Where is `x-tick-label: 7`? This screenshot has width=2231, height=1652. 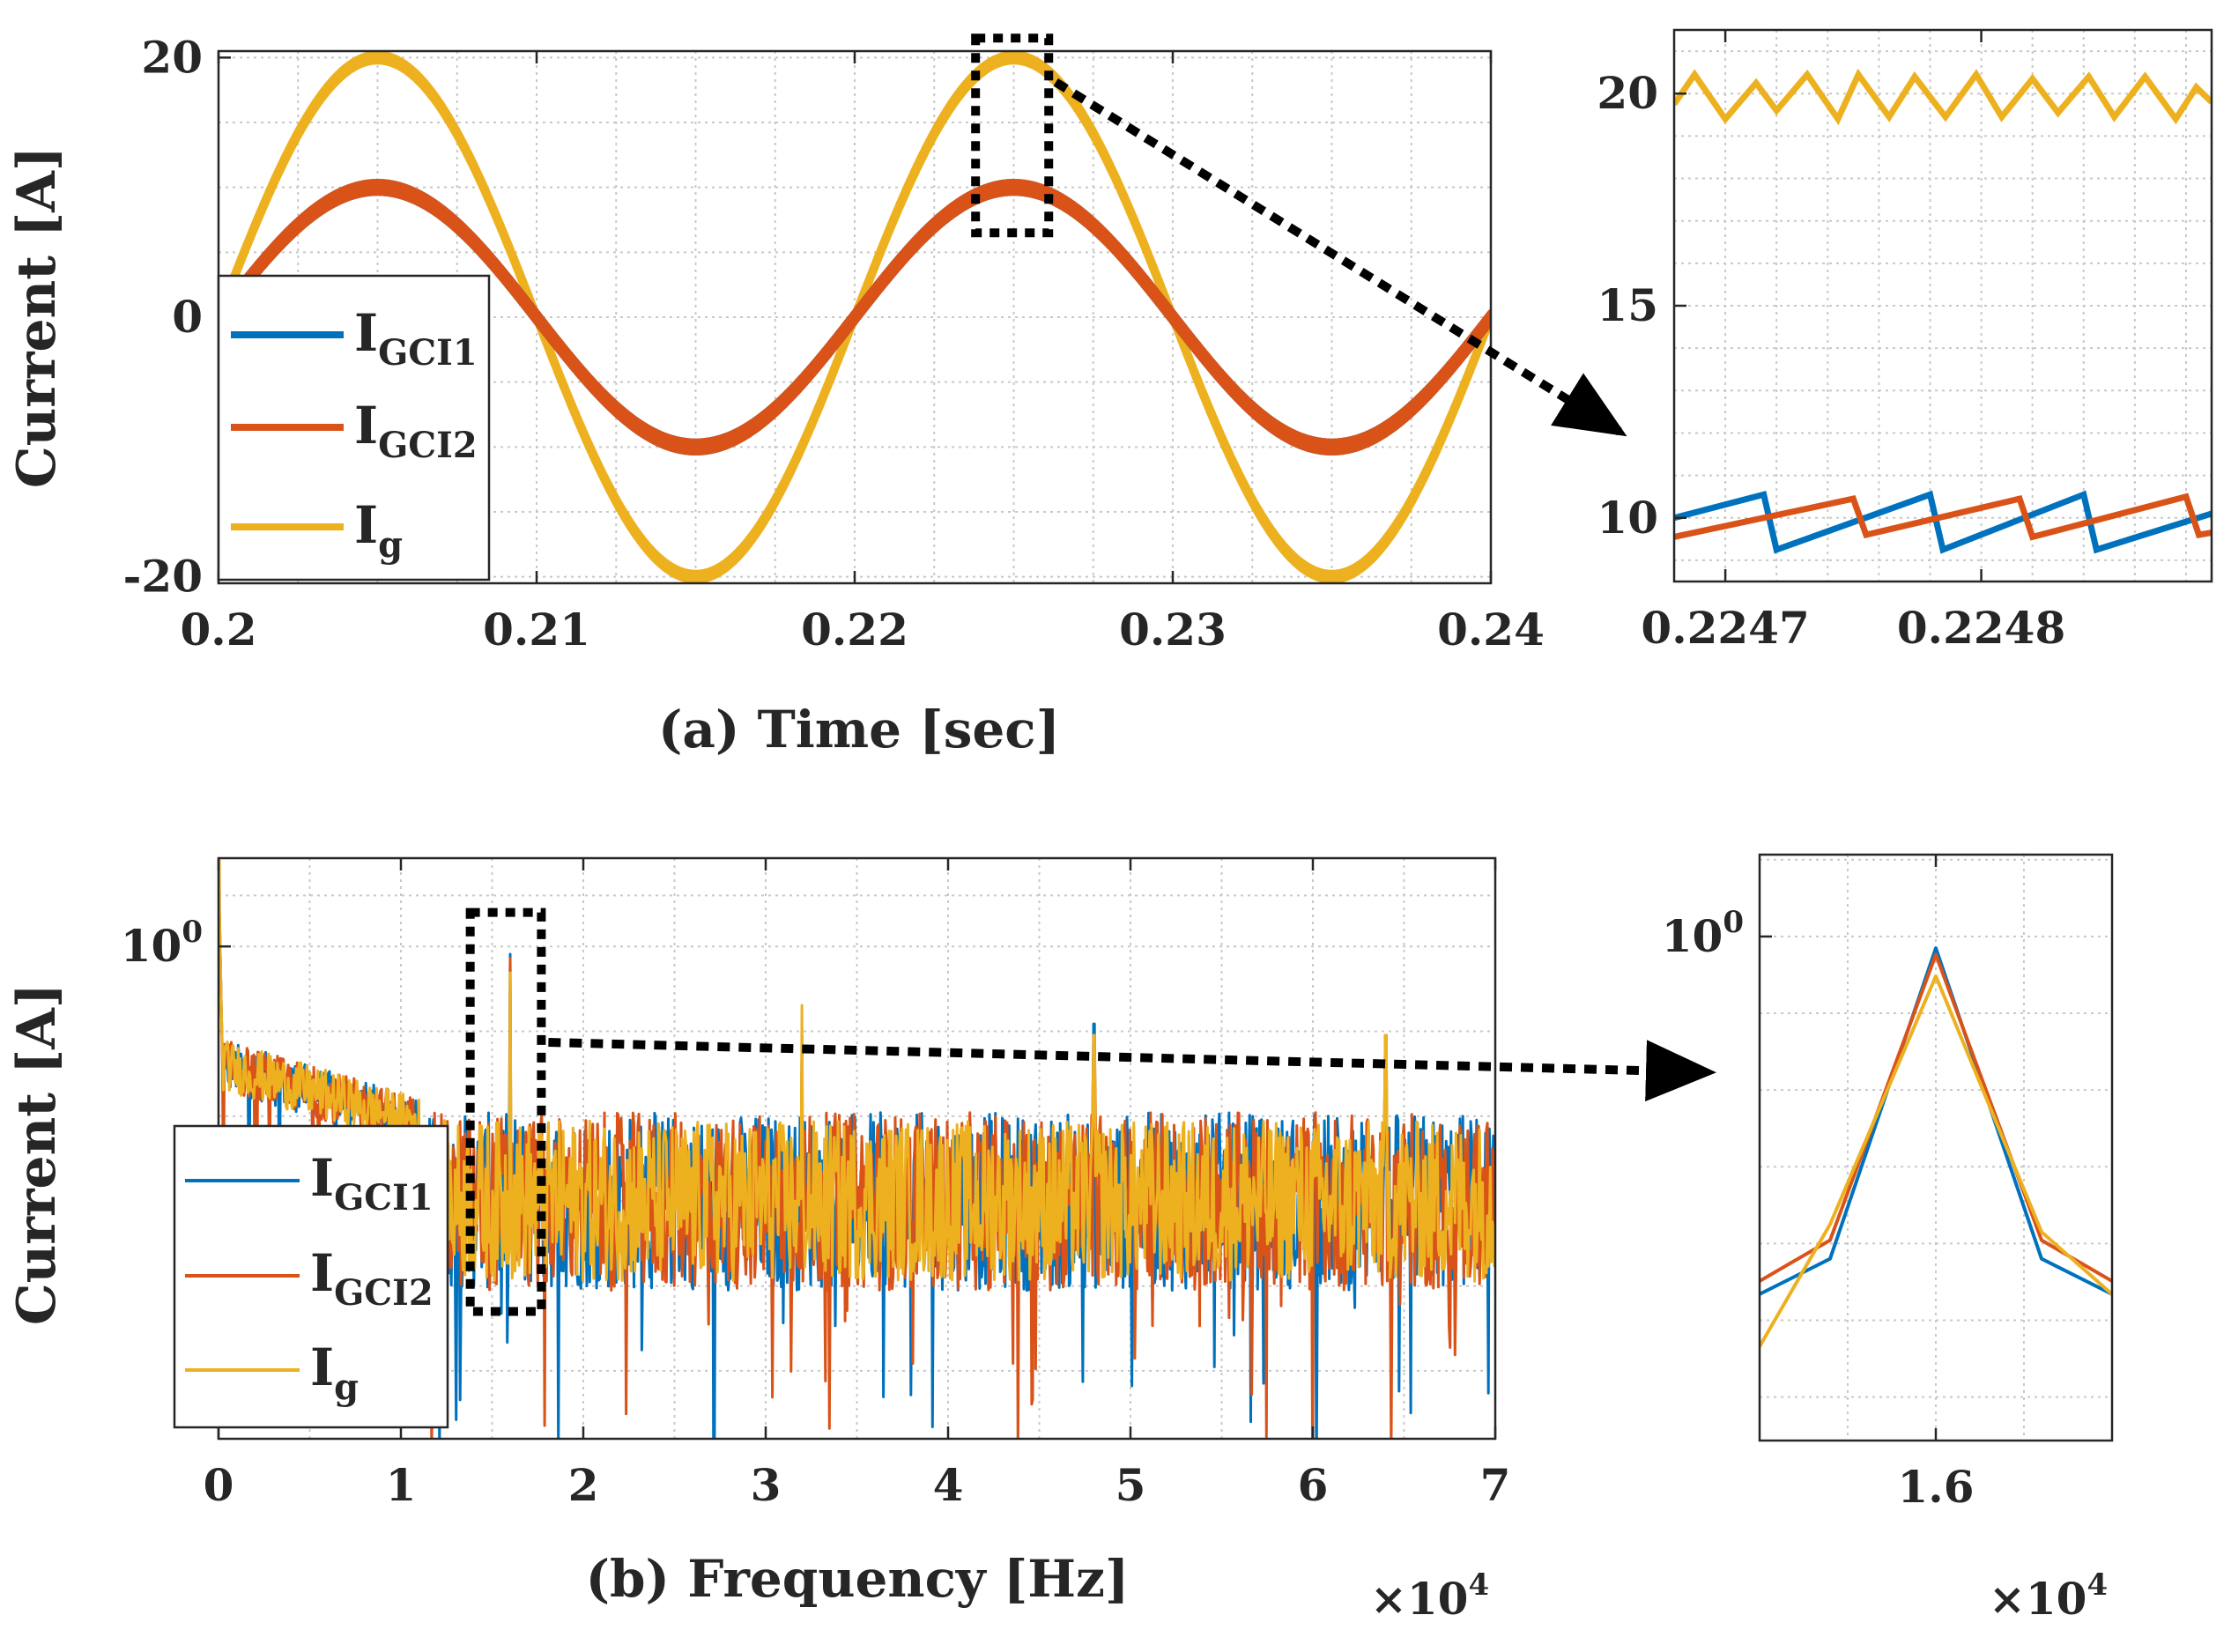 x-tick-label: 7 is located at coordinates (1495, 1485).